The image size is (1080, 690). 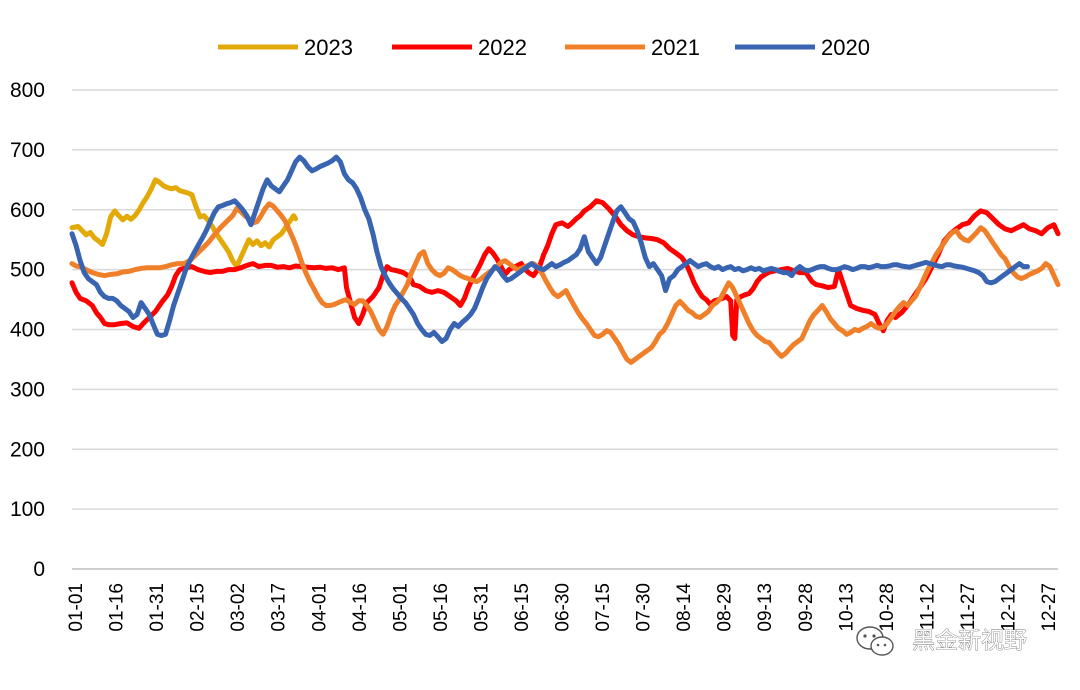 What do you see at coordinates (603, 607) in the screenshot?
I see `x-tick-label: 07-15` at bounding box center [603, 607].